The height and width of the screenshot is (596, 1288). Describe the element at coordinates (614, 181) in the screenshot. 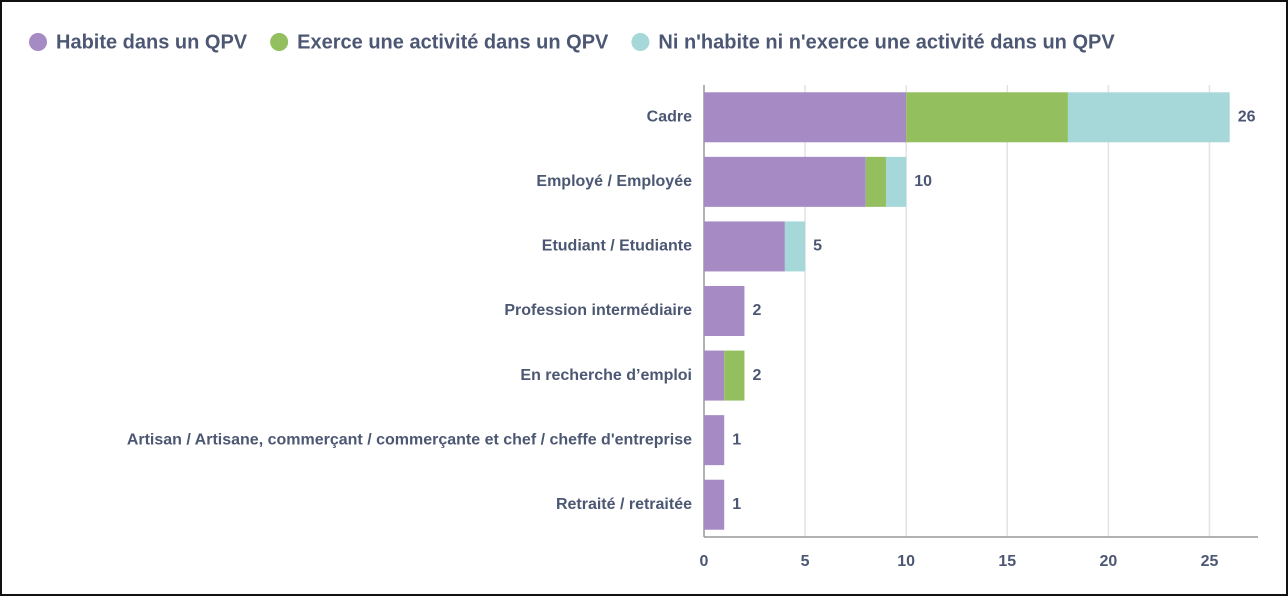

I see `y-tick-label: Employé / Employée` at that location.